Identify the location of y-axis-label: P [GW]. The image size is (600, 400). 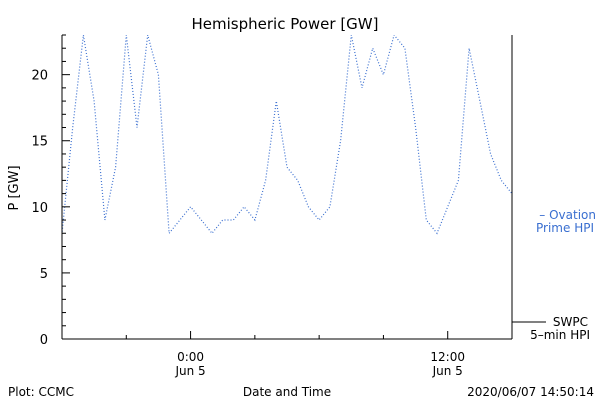
(14, 187).